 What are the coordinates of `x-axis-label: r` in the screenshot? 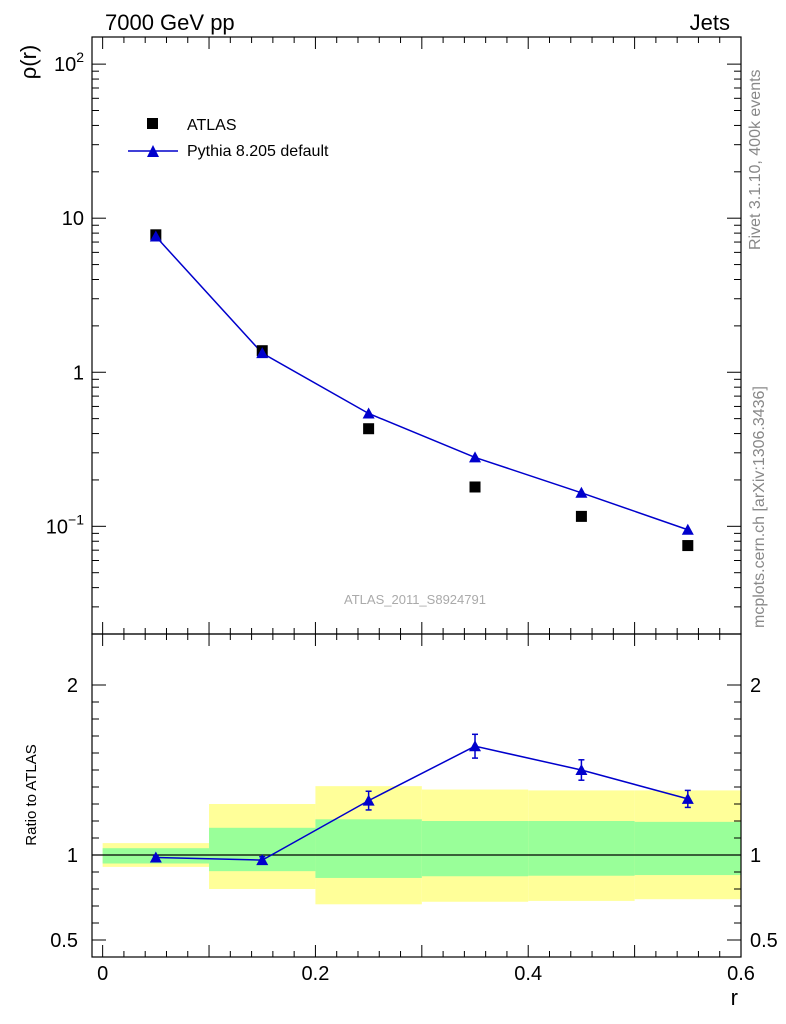 It's located at (734, 997).